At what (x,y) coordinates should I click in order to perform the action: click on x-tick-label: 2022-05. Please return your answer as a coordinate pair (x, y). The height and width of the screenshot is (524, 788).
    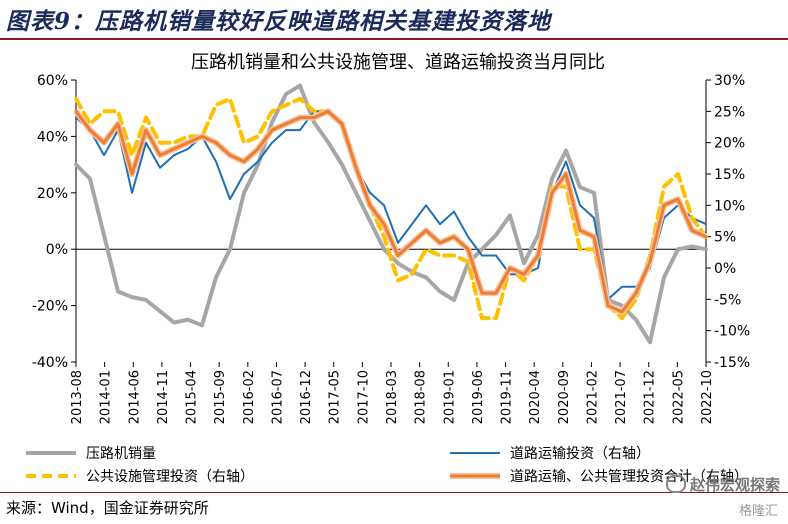
    Looking at the image, I should click on (678, 397).